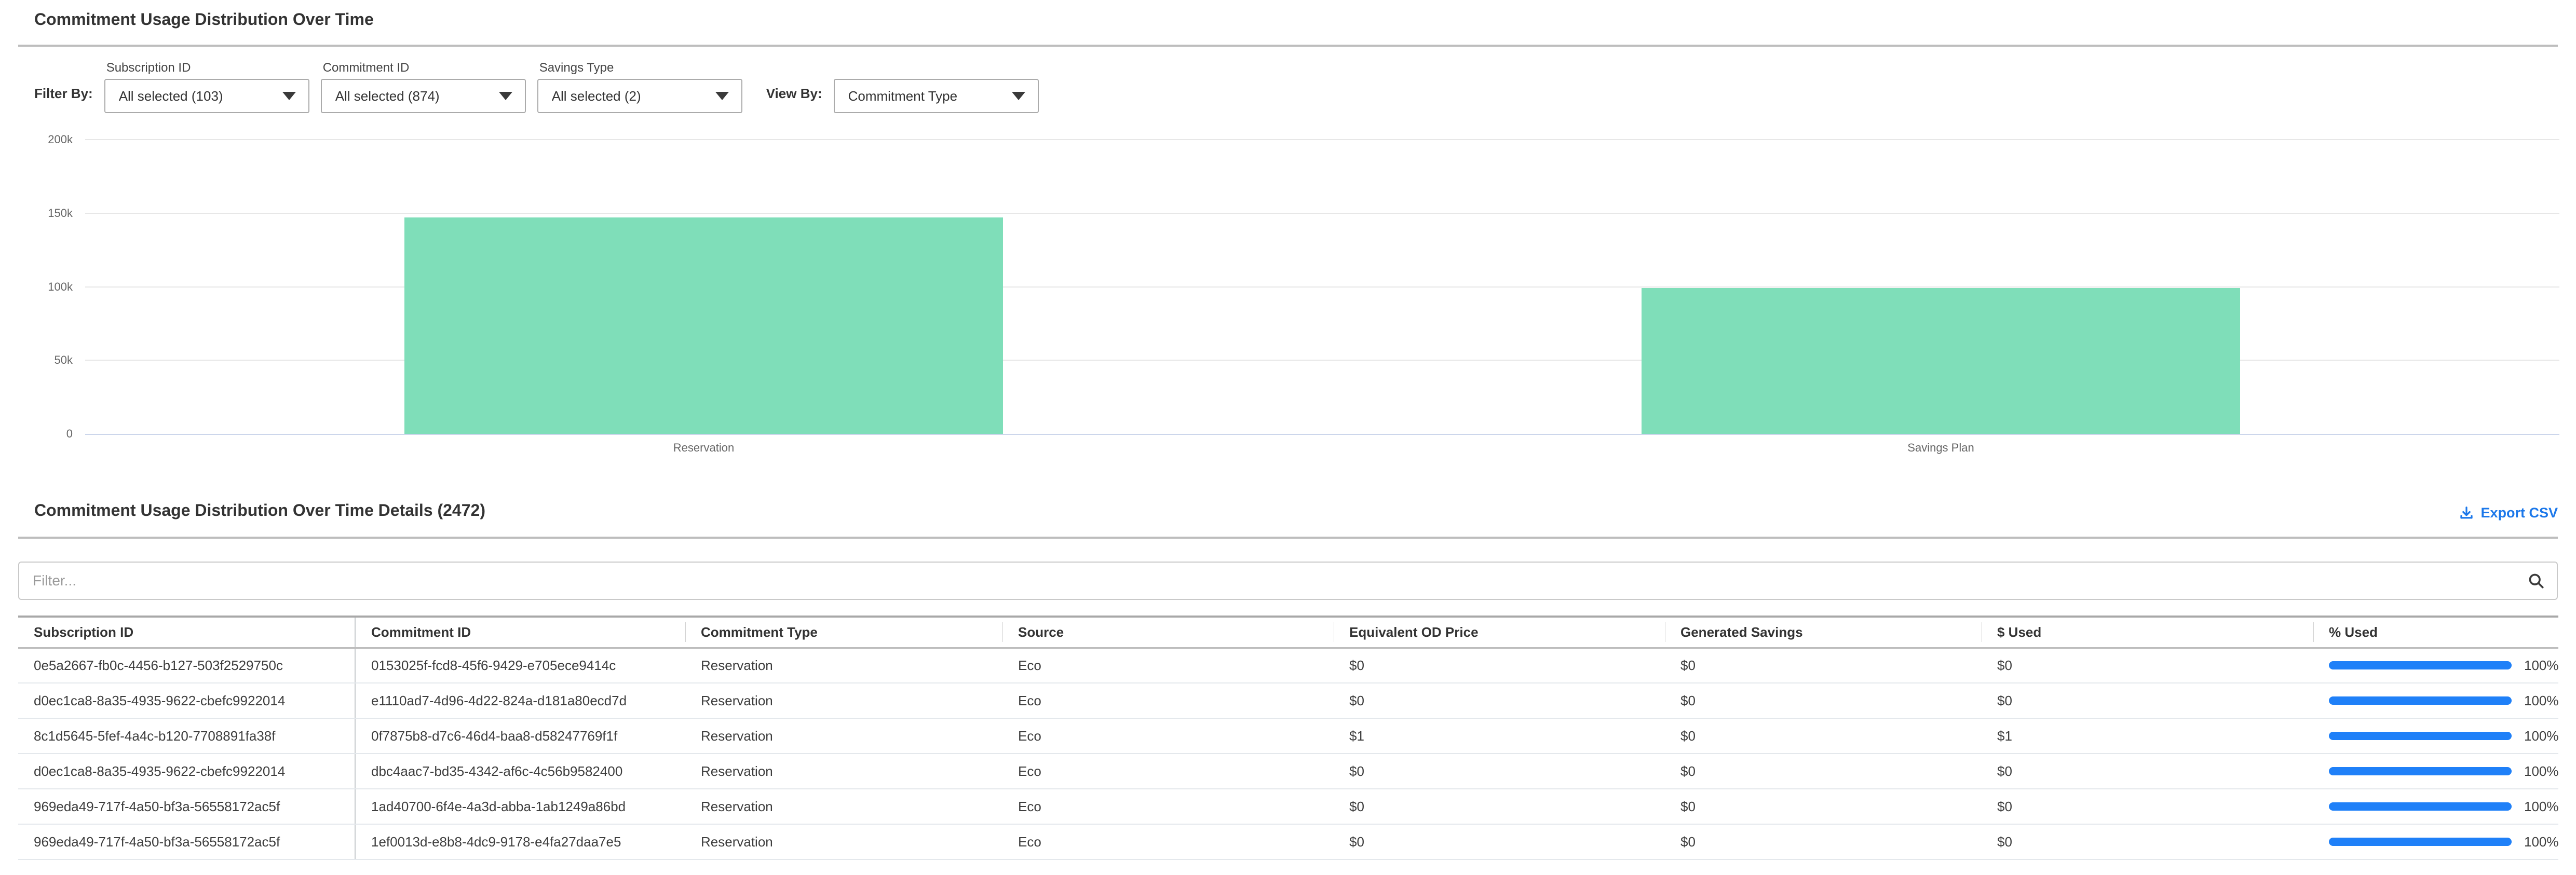 This screenshot has height=875, width=2576. Describe the element at coordinates (2147, 736) in the screenshot. I see `cell-dollars-used: $1` at that location.